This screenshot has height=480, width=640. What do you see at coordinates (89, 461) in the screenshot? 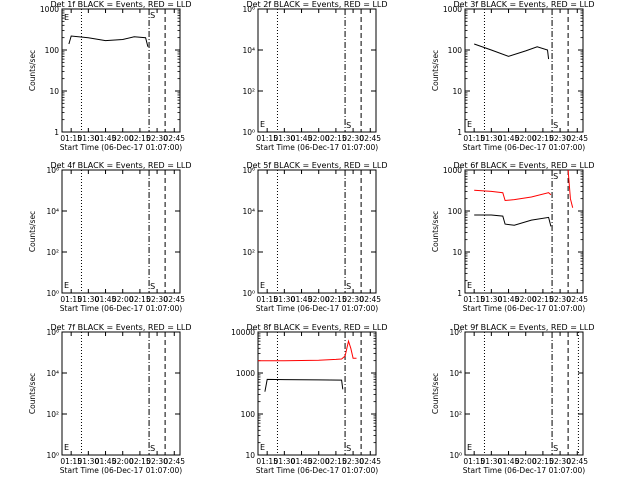
I see `panel-7-xtick-label-1: 01:30` at bounding box center [89, 461].